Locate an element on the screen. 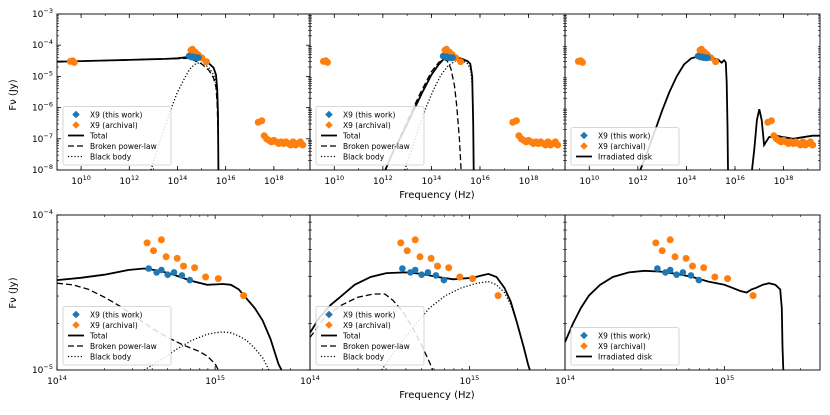  model-curves is located at coordinates (170, 318).